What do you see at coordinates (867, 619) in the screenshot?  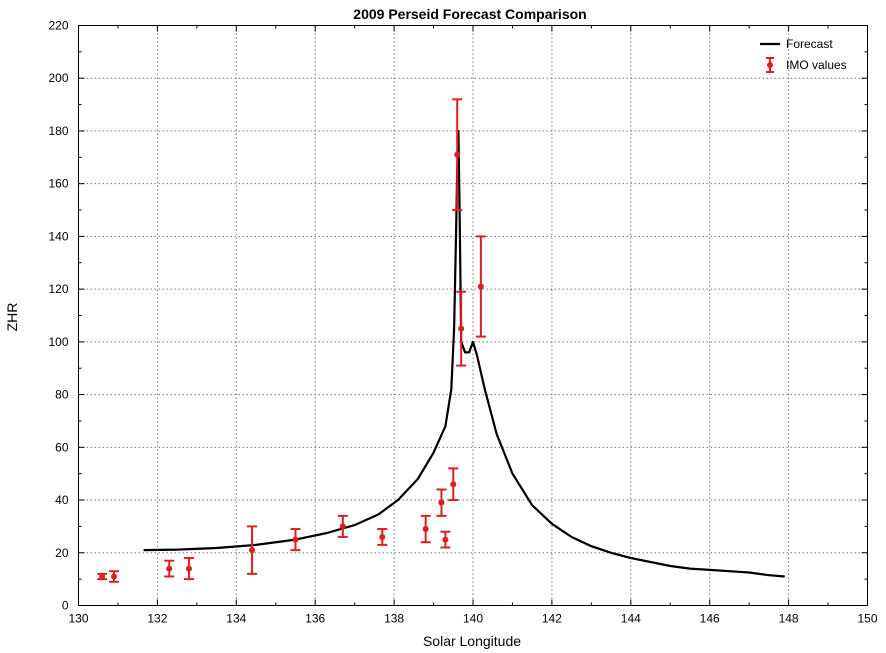 I see `x-tick-label: 150` at bounding box center [867, 619].